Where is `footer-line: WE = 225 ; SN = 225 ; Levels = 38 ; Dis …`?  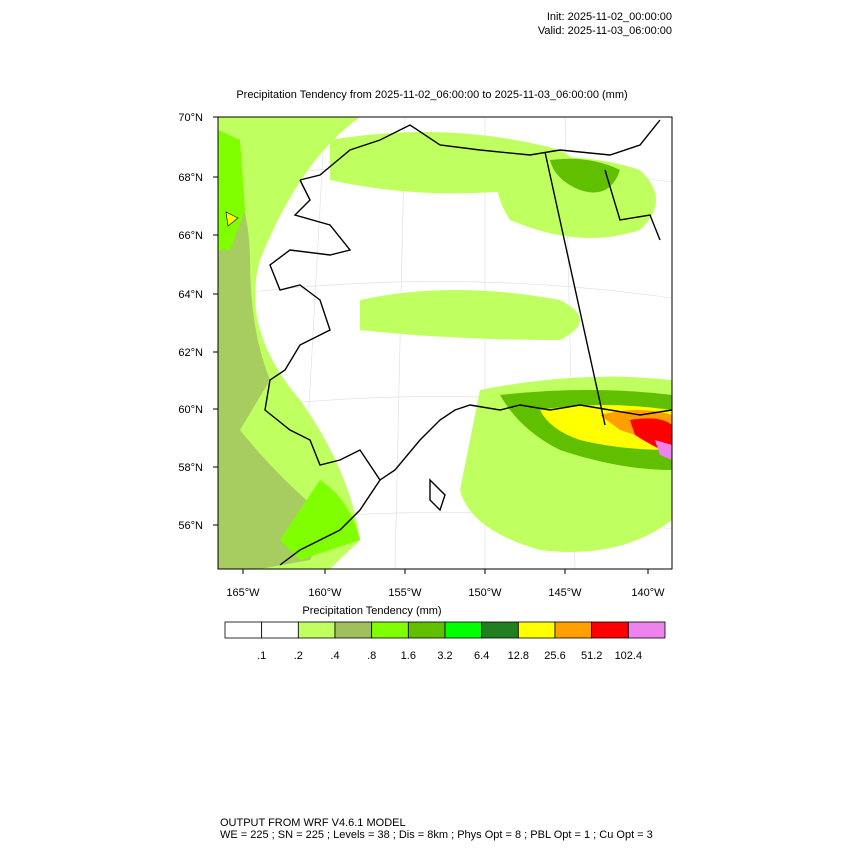
footer-line: WE = 225 ; SN = 225 ; Levels = 38 ; Dis … is located at coordinates (436, 835).